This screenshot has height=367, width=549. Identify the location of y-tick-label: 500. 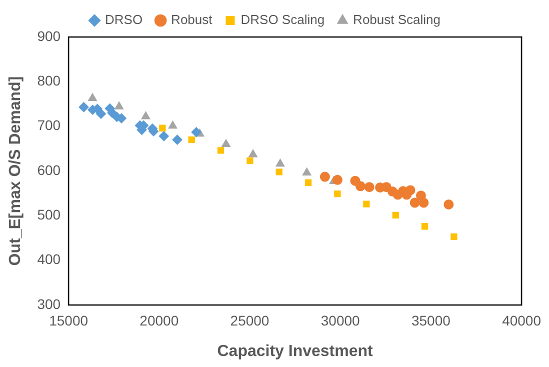
(49, 214).